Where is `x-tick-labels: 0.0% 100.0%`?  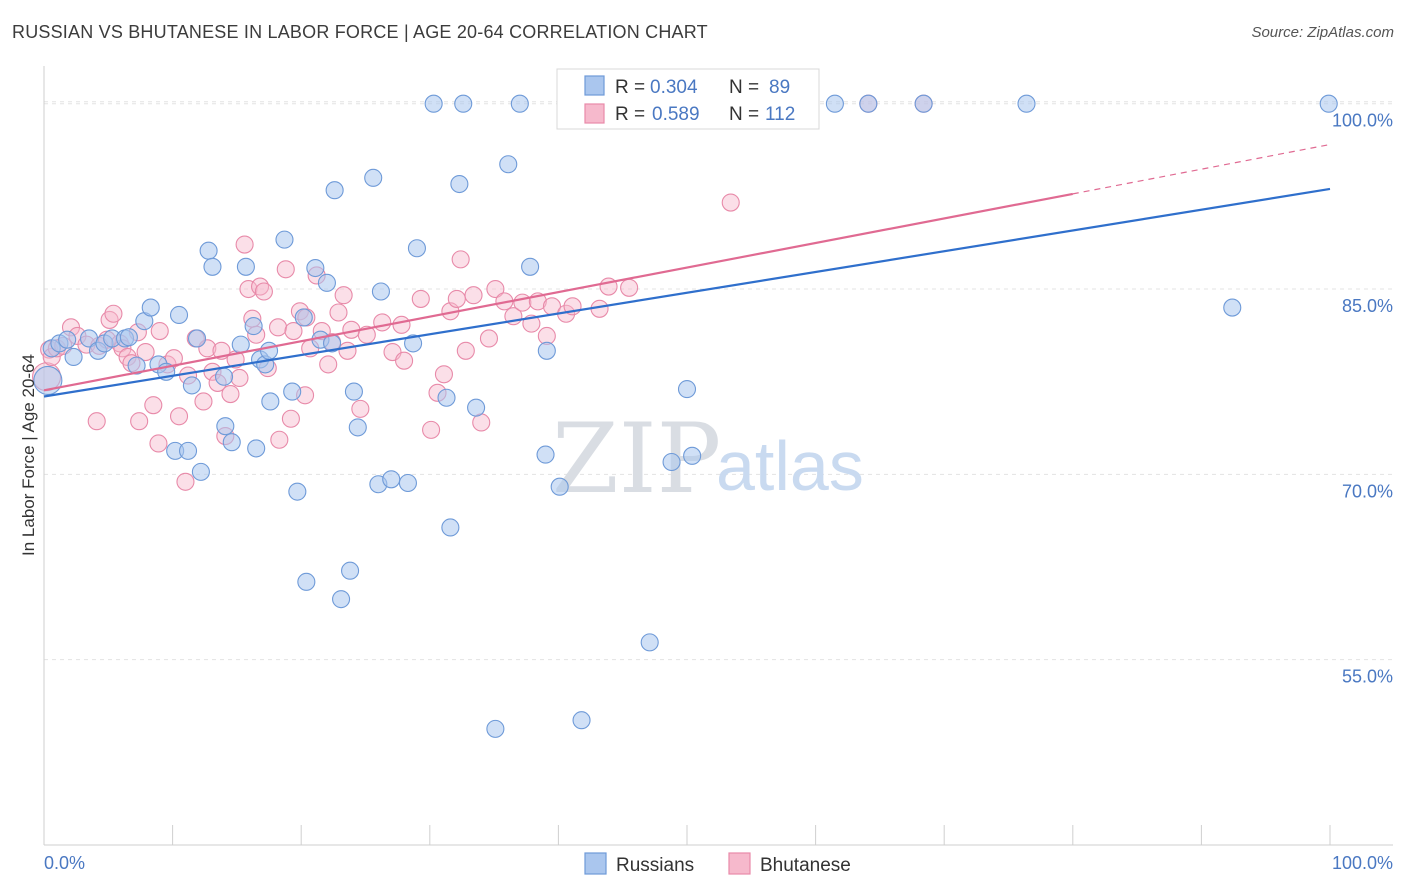 x-tick-labels: 0.0% 100.0% is located at coordinates (718, 863).